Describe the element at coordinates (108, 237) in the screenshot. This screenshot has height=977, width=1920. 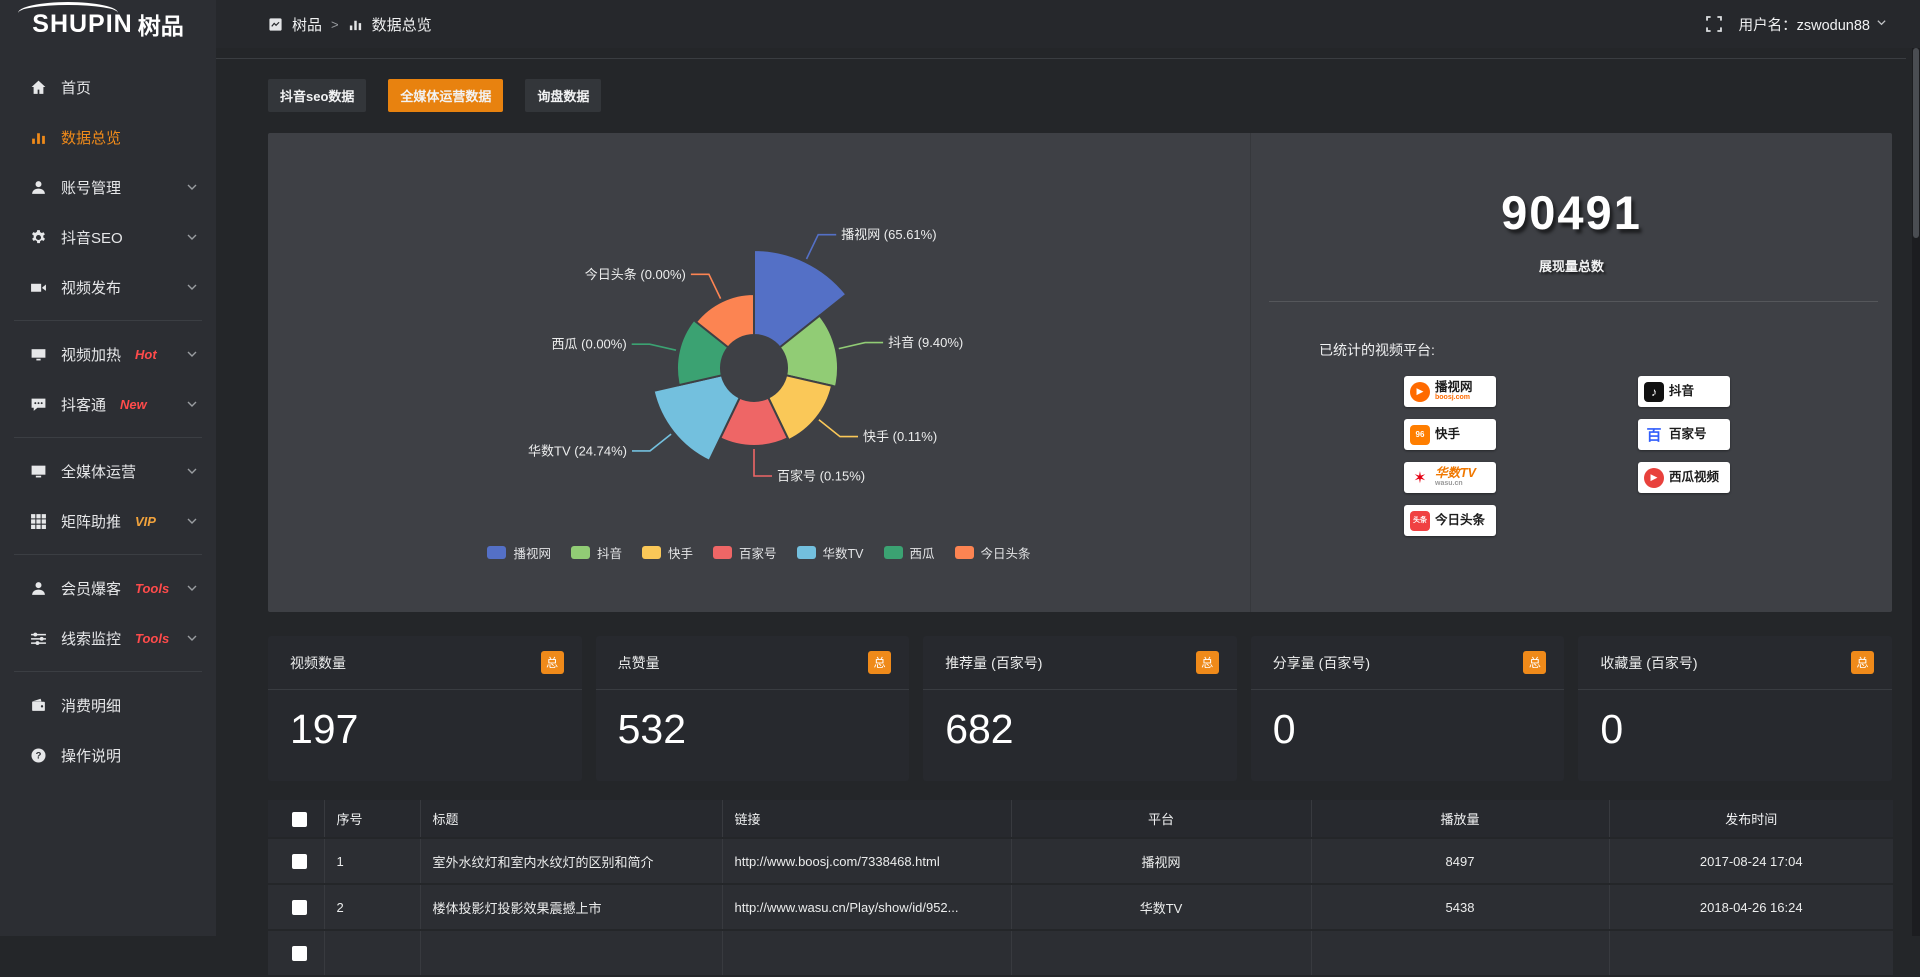
I see `sidebar-item-douyin-seo: 抖音SEO` at that location.